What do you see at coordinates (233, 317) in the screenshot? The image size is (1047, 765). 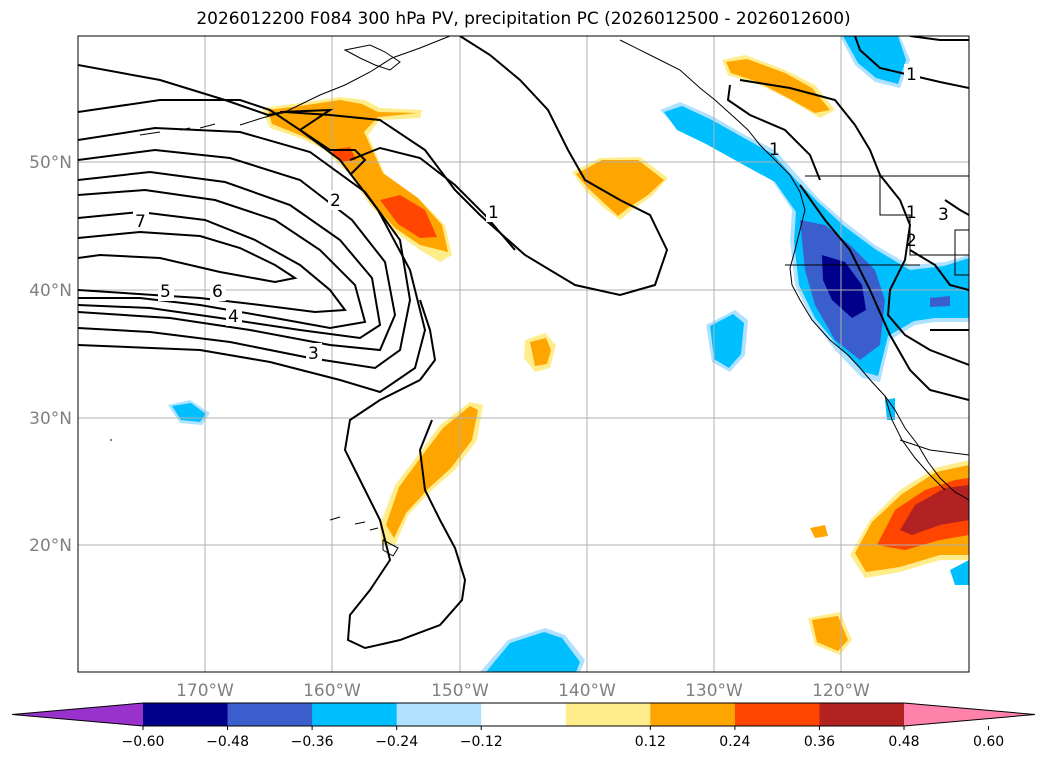 I see `contour-label: 4` at bounding box center [233, 317].